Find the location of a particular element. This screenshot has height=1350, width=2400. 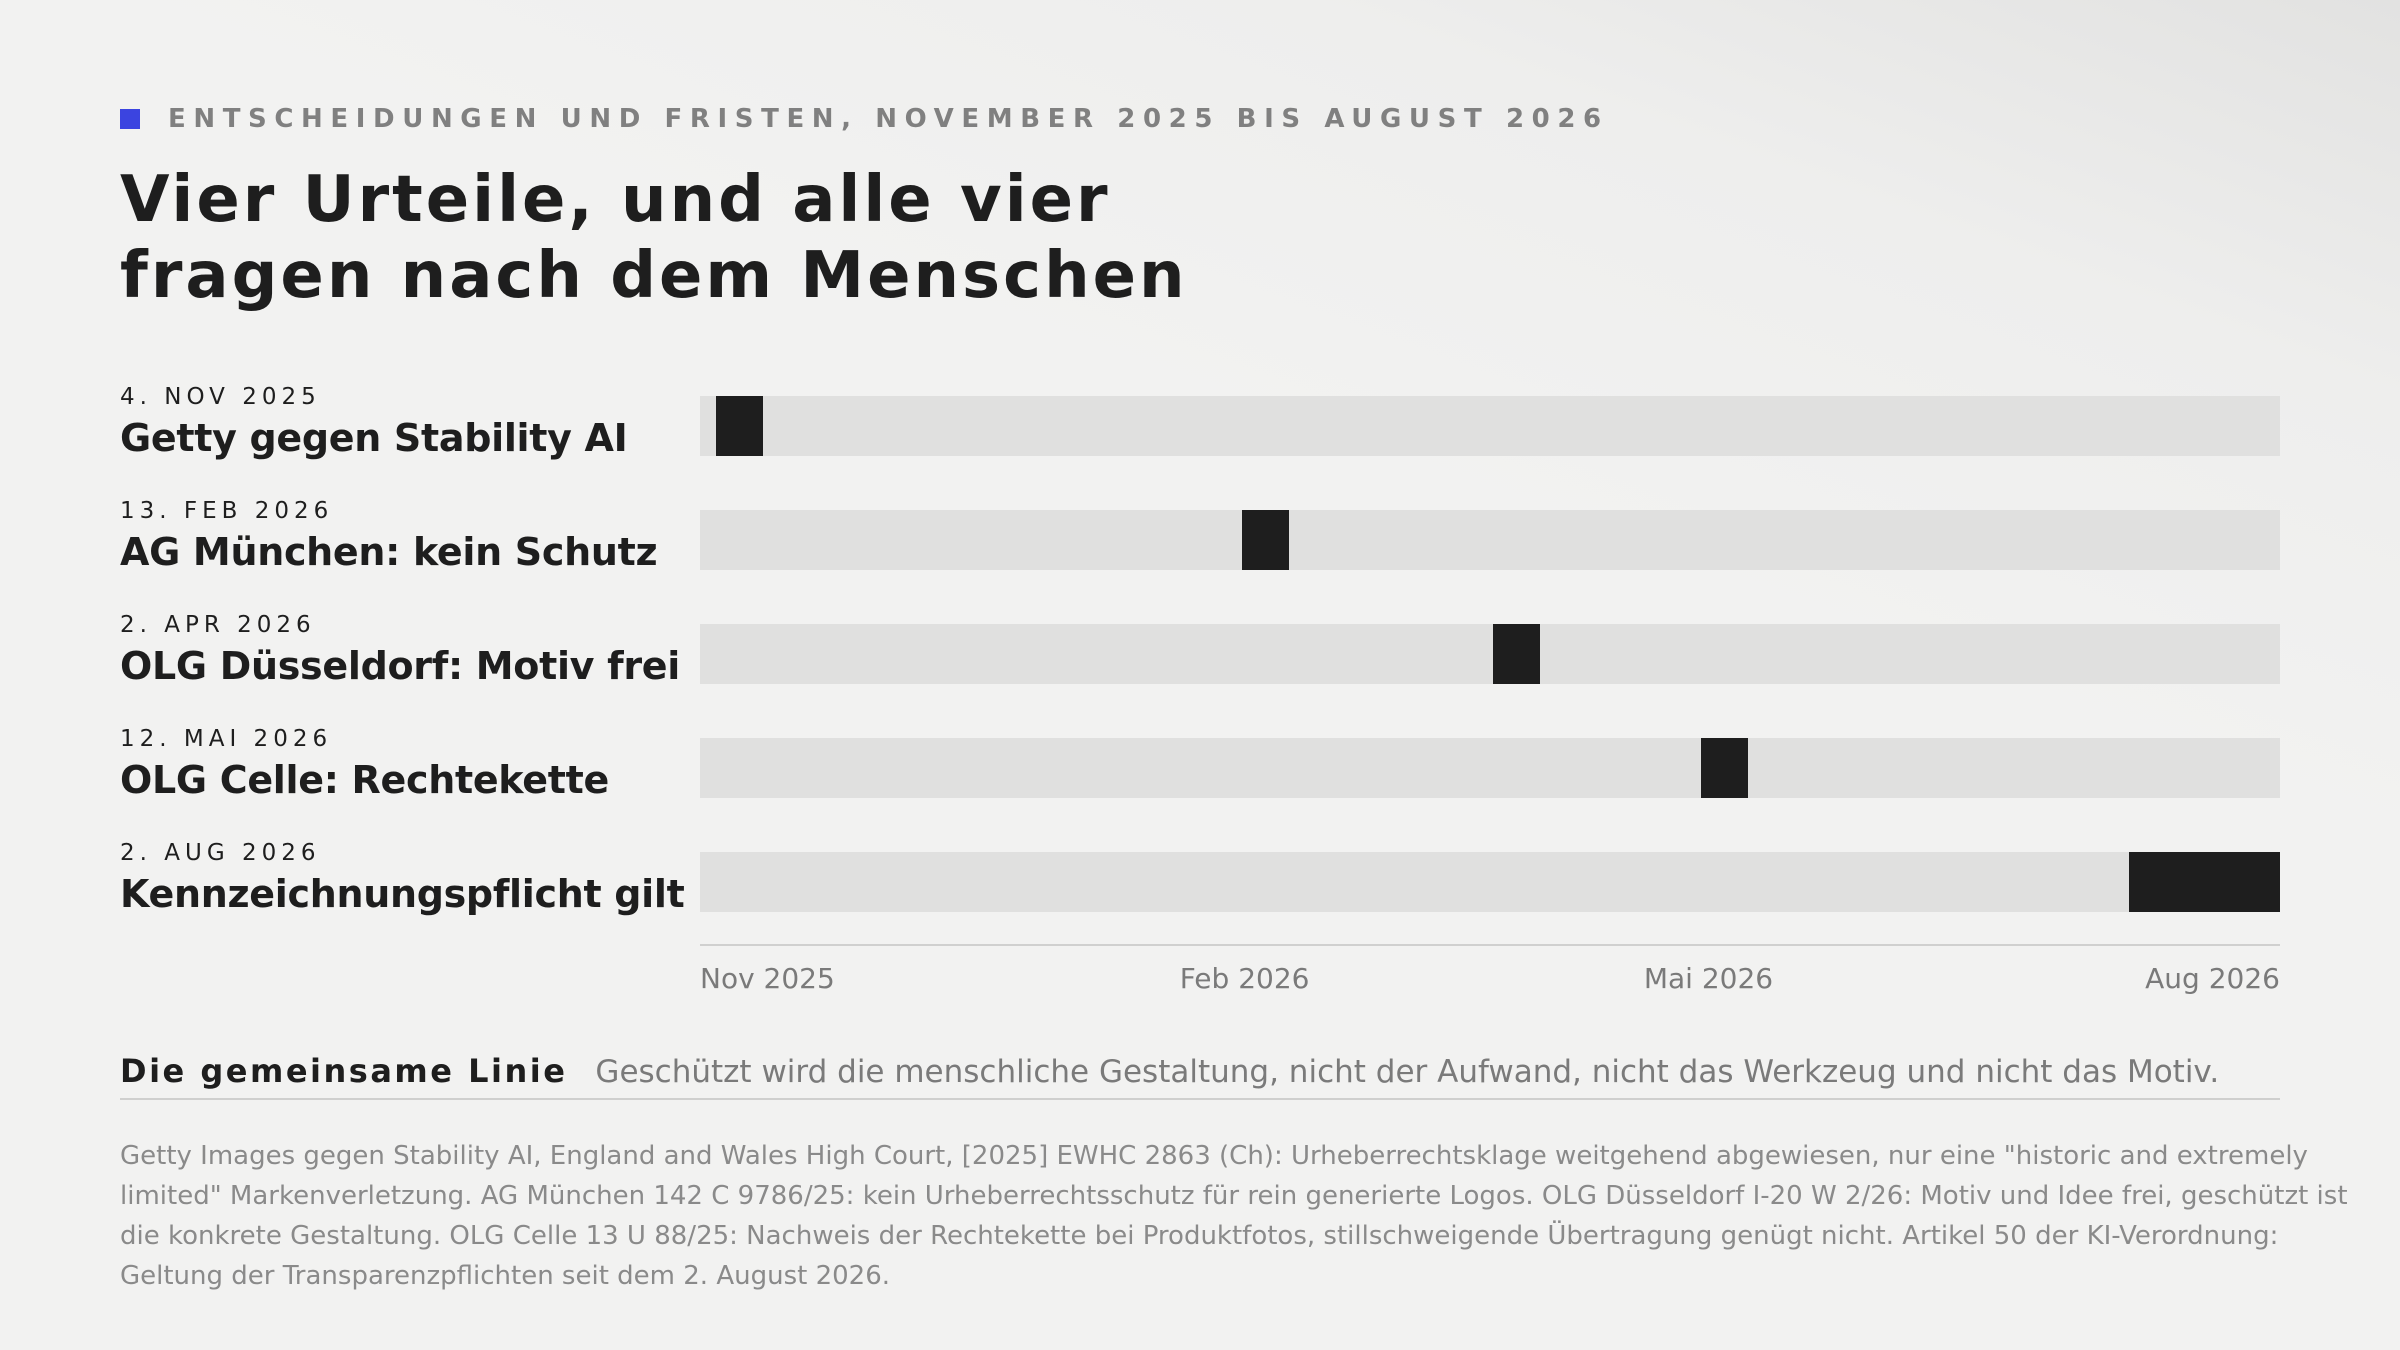

event-date: 2. APR 2026 is located at coordinates (218, 625).